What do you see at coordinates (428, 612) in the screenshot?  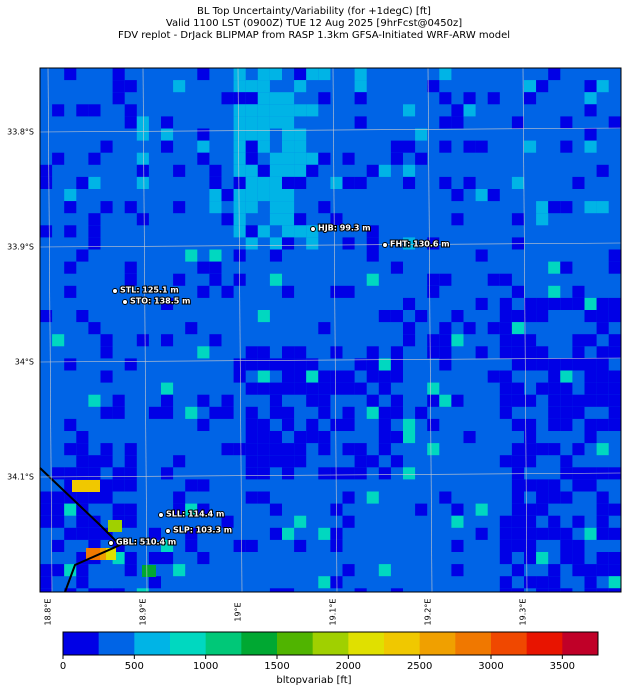 I see `lon-label: 19.2°E` at bounding box center [428, 612].